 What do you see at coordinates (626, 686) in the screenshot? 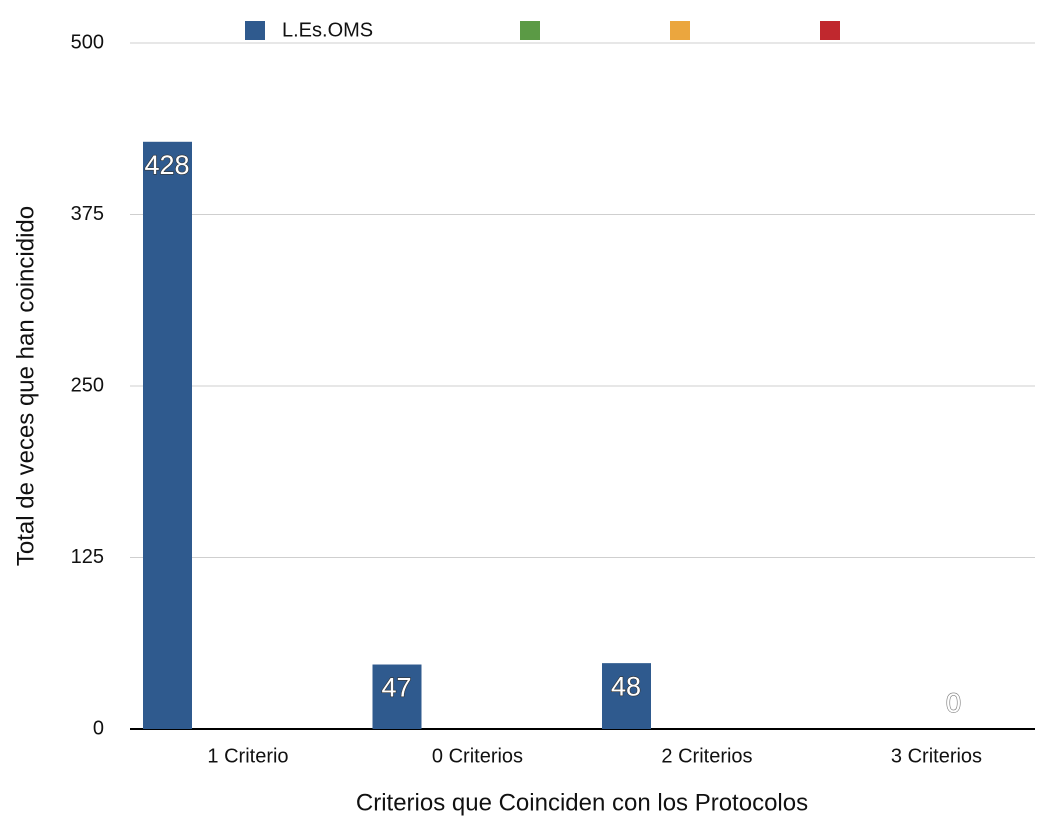
I see `value-label: 48` at bounding box center [626, 686].